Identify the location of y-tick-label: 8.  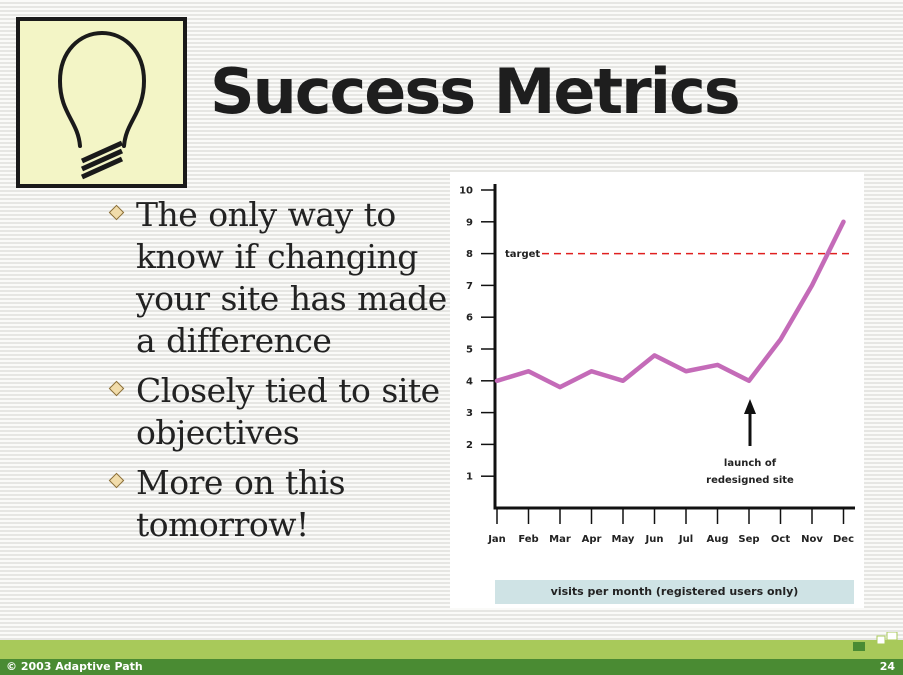
(469, 254).